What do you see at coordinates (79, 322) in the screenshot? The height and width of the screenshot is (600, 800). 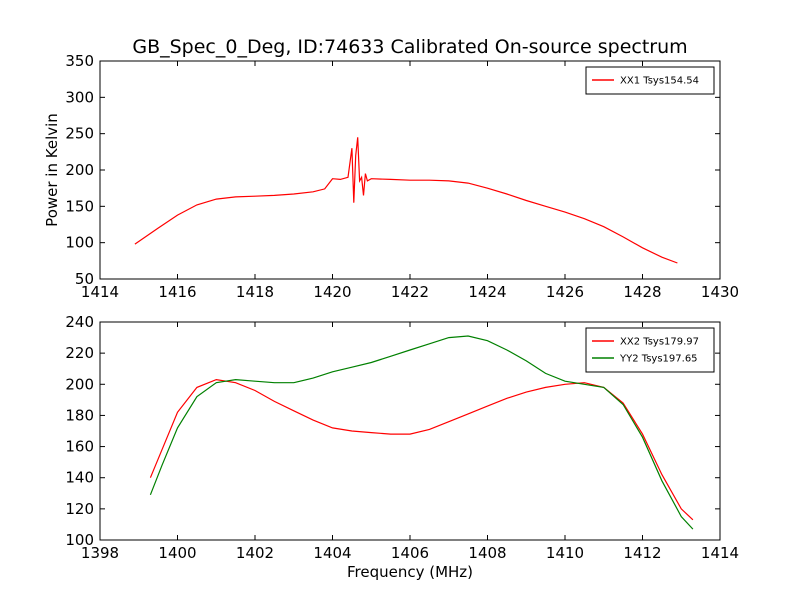 I see `y-tick-label: 240` at bounding box center [79, 322].